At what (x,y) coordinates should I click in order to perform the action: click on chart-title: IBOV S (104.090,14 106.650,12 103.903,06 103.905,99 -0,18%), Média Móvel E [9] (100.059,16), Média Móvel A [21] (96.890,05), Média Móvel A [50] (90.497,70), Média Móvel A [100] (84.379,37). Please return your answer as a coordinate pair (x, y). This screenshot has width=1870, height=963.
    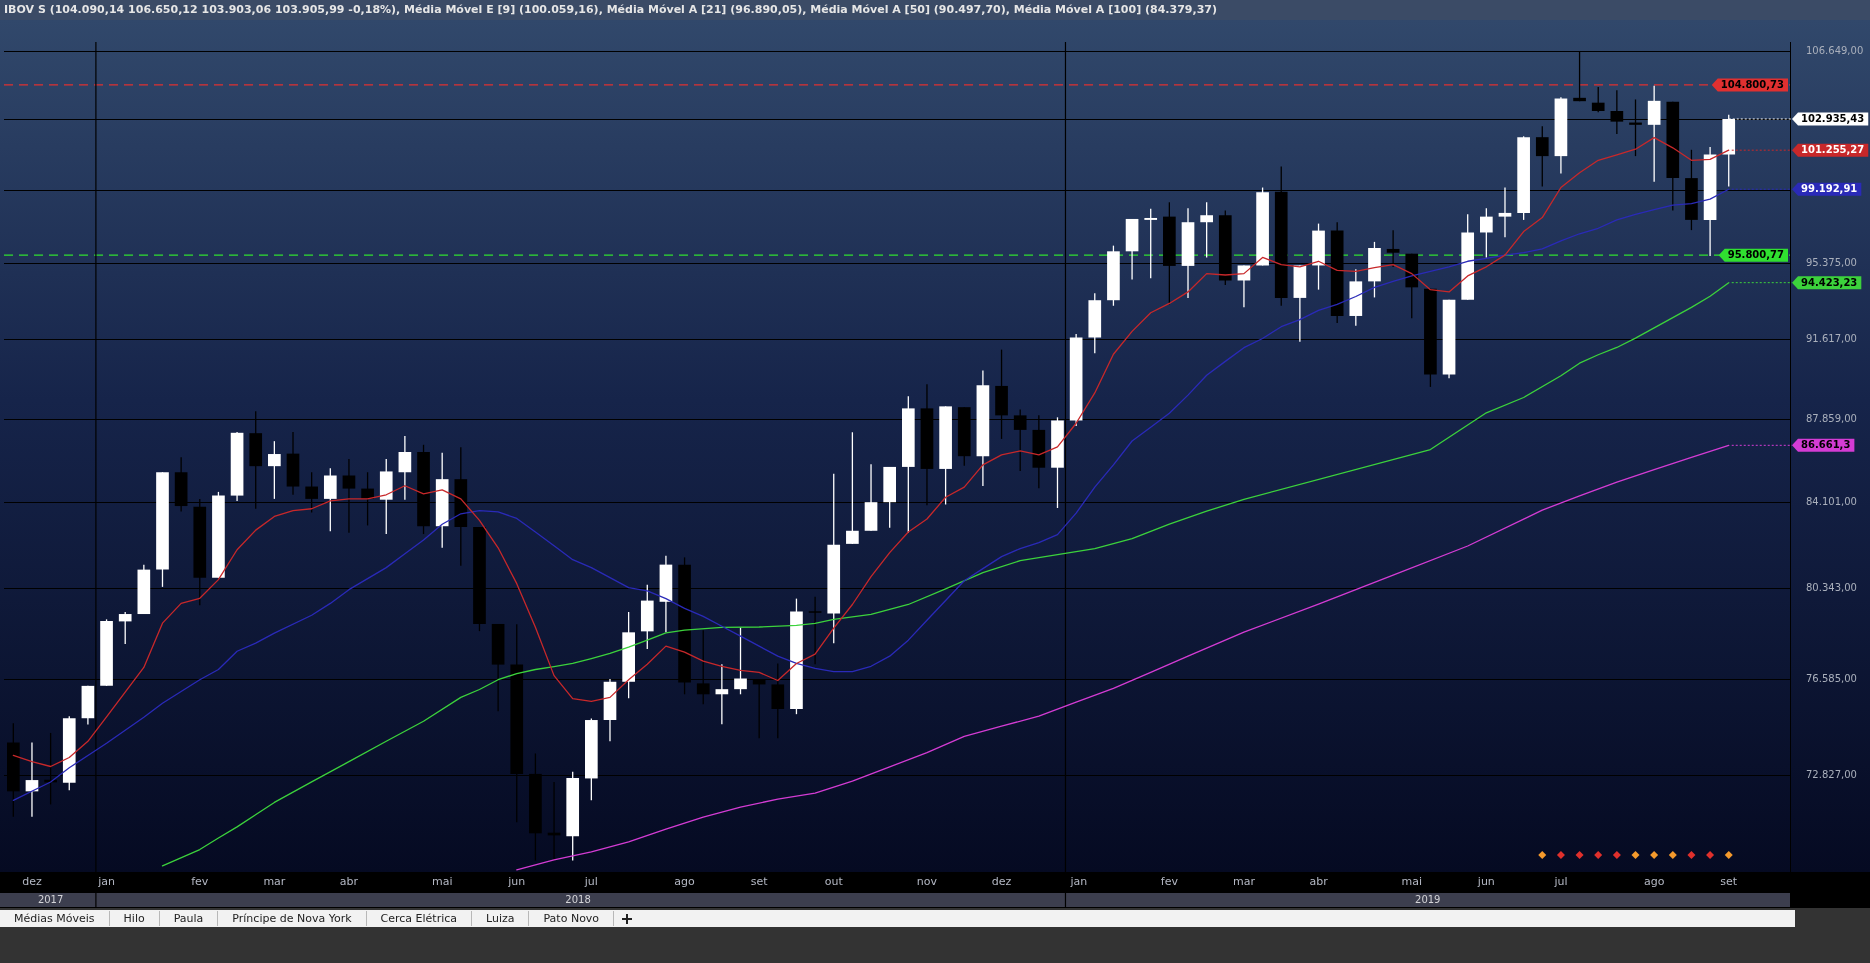
    Looking at the image, I should click on (935, 10).